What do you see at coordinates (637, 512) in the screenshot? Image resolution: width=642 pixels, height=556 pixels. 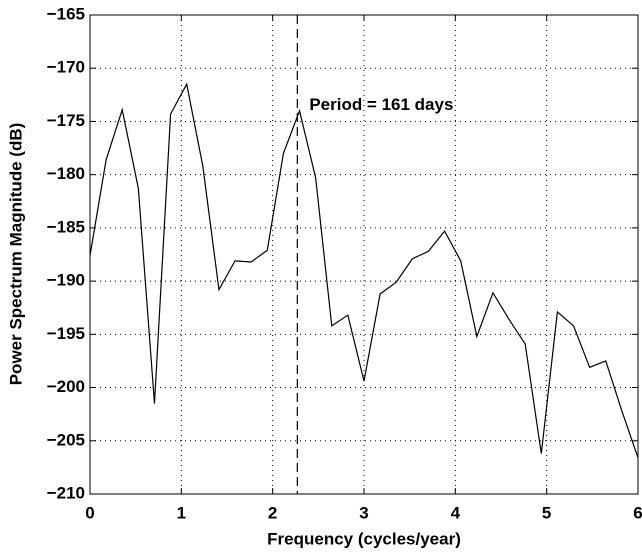 I see `x-tick-label: 6` at bounding box center [637, 512].